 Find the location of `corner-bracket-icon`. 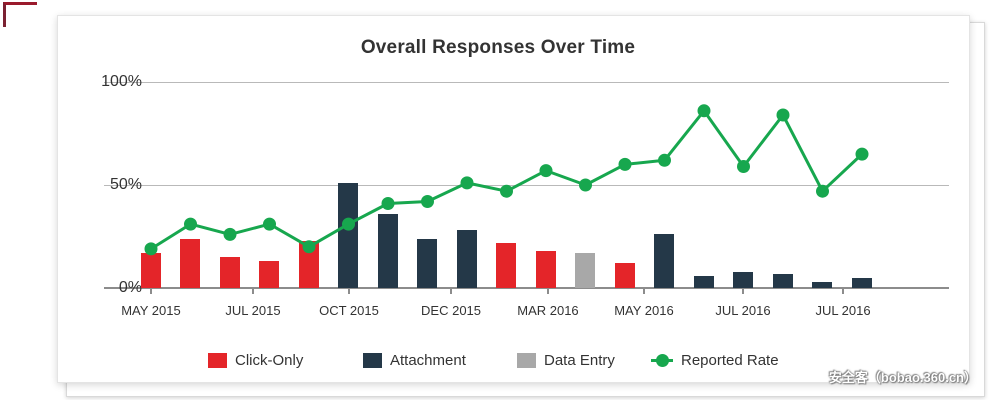

corner-bracket-icon is located at coordinates (20, 14).